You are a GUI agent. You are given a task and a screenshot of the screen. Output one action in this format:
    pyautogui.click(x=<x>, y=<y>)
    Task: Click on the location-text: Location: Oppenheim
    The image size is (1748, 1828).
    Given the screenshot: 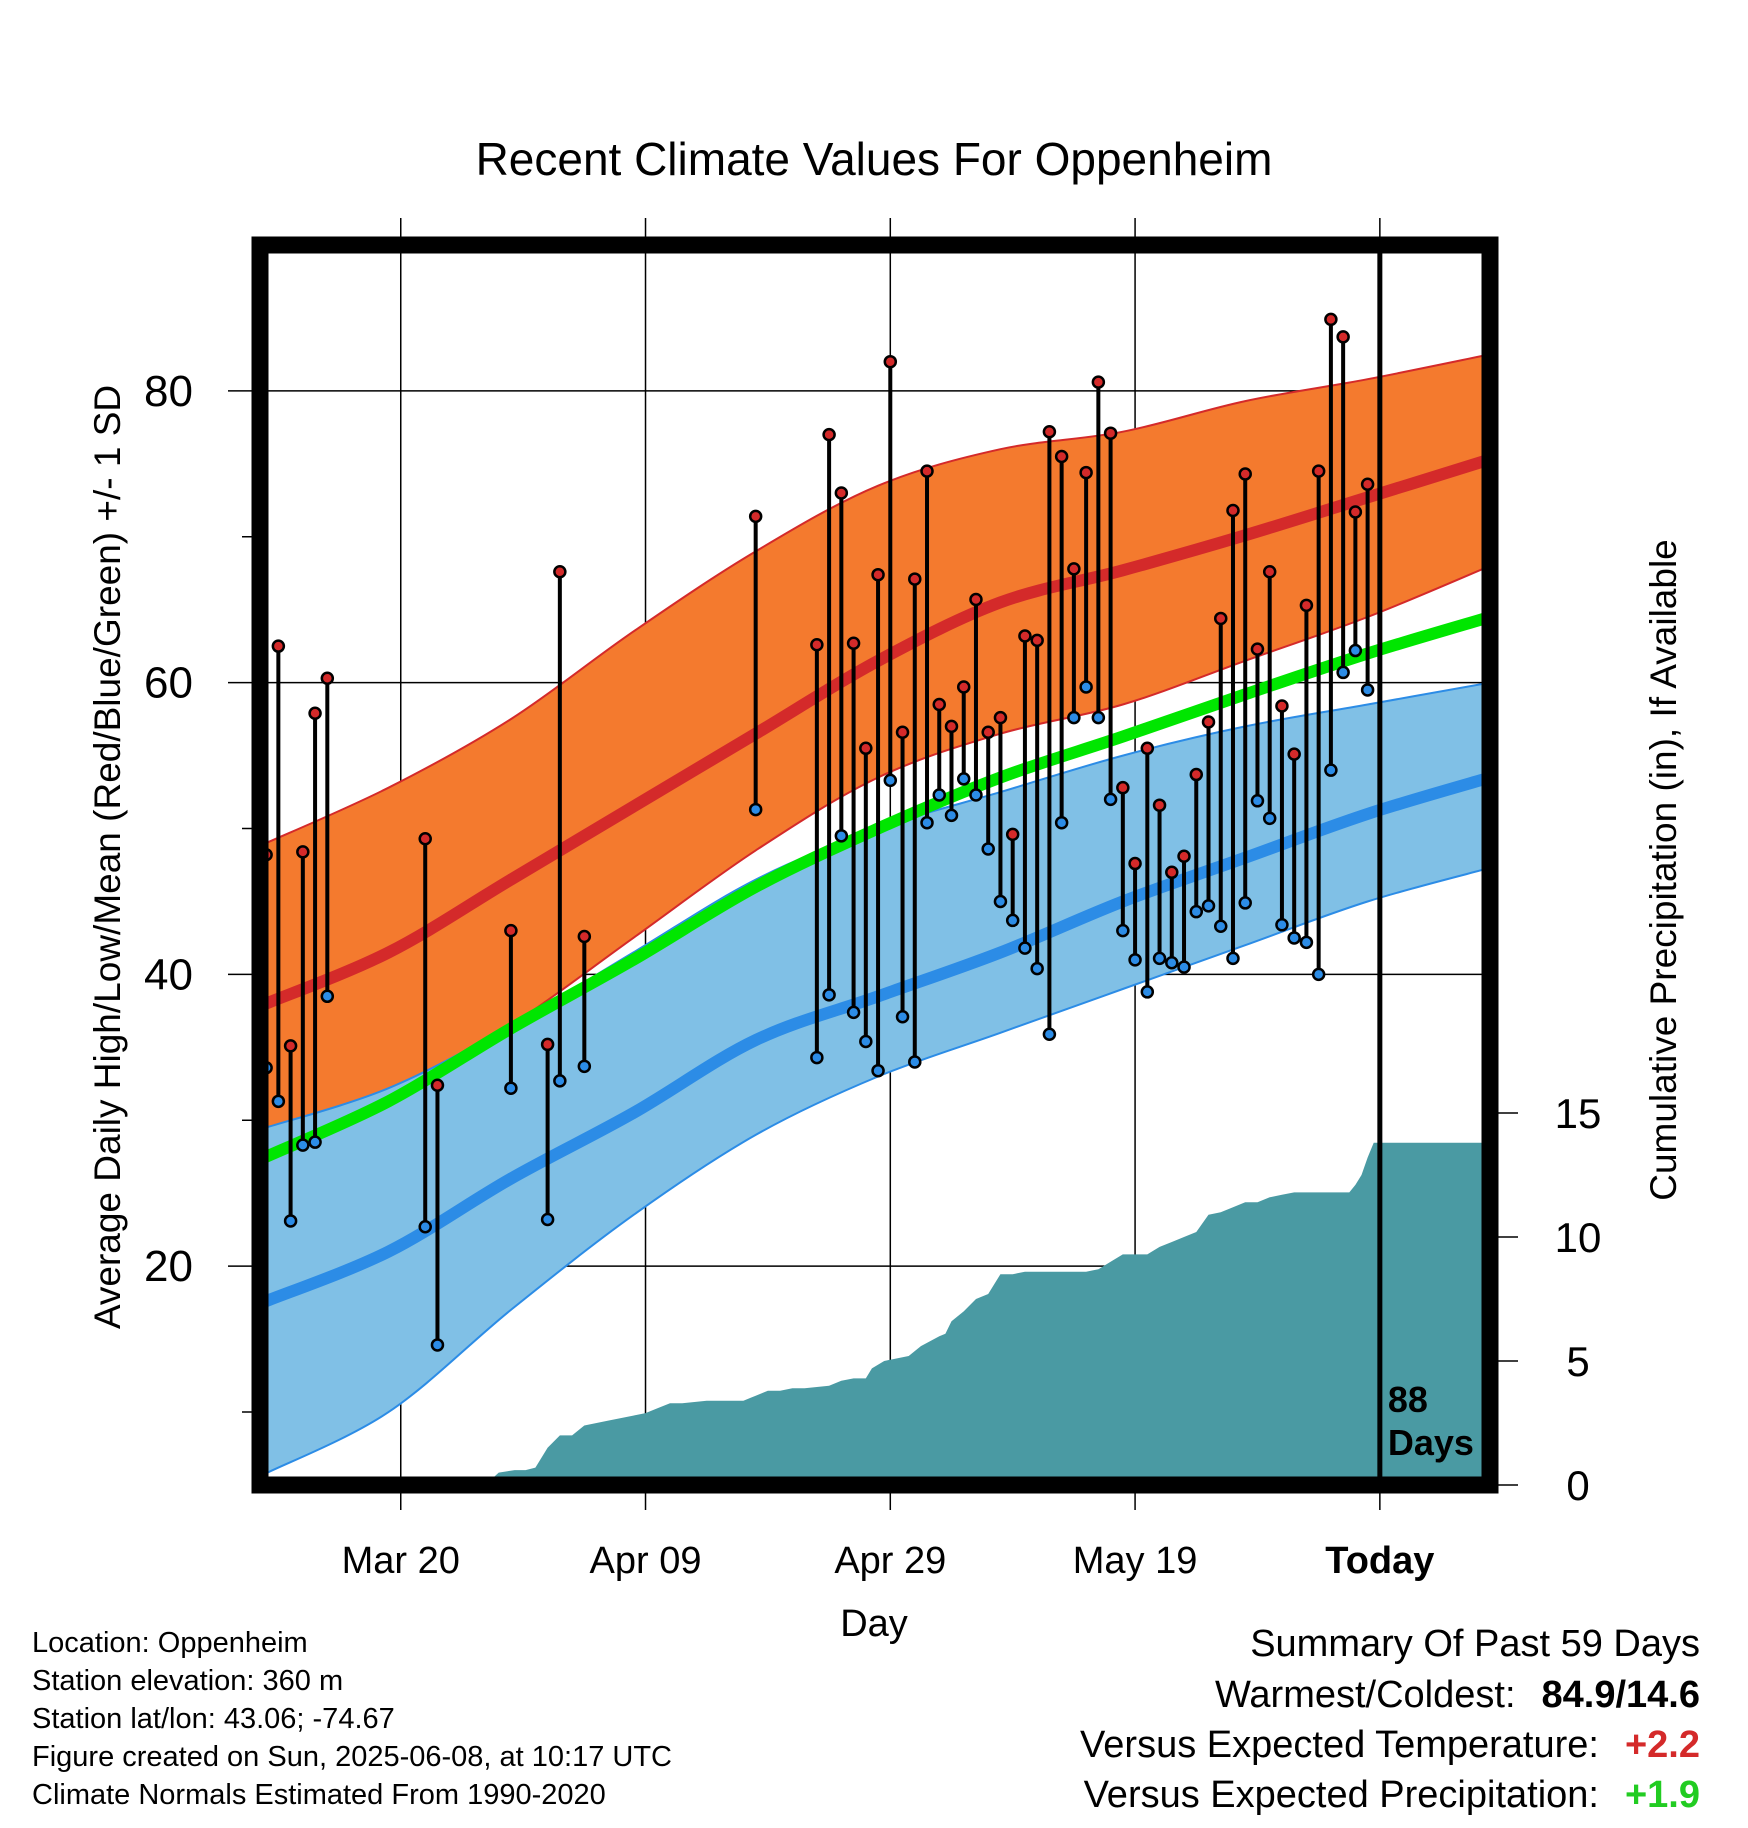 What is the action you would take?
    pyautogui.click(x=170, y=1643)
    